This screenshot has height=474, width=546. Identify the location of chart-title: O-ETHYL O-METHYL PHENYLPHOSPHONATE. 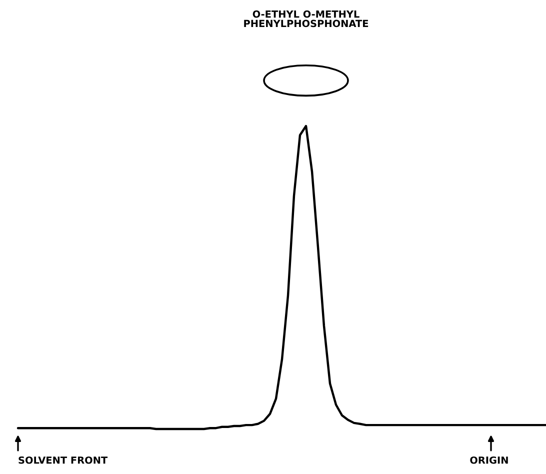
(306, 19).